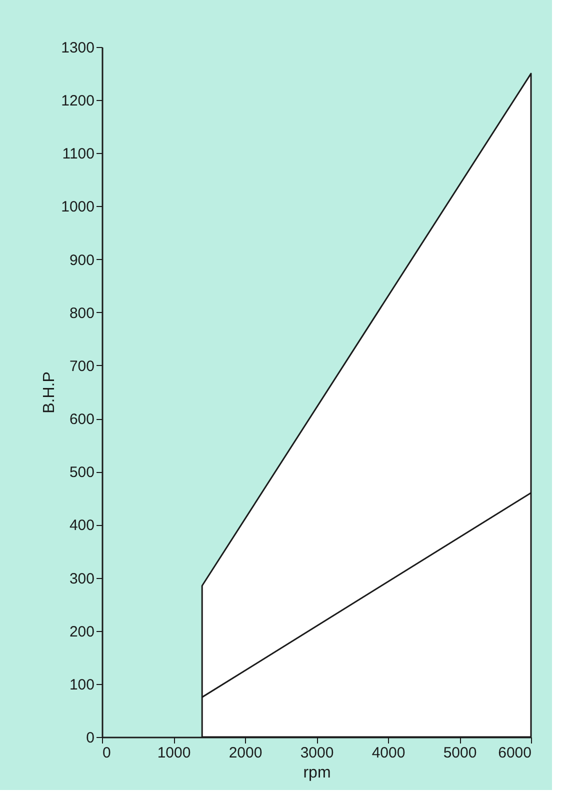  I want to click on y-tick-label: 600, so click(81, 419).